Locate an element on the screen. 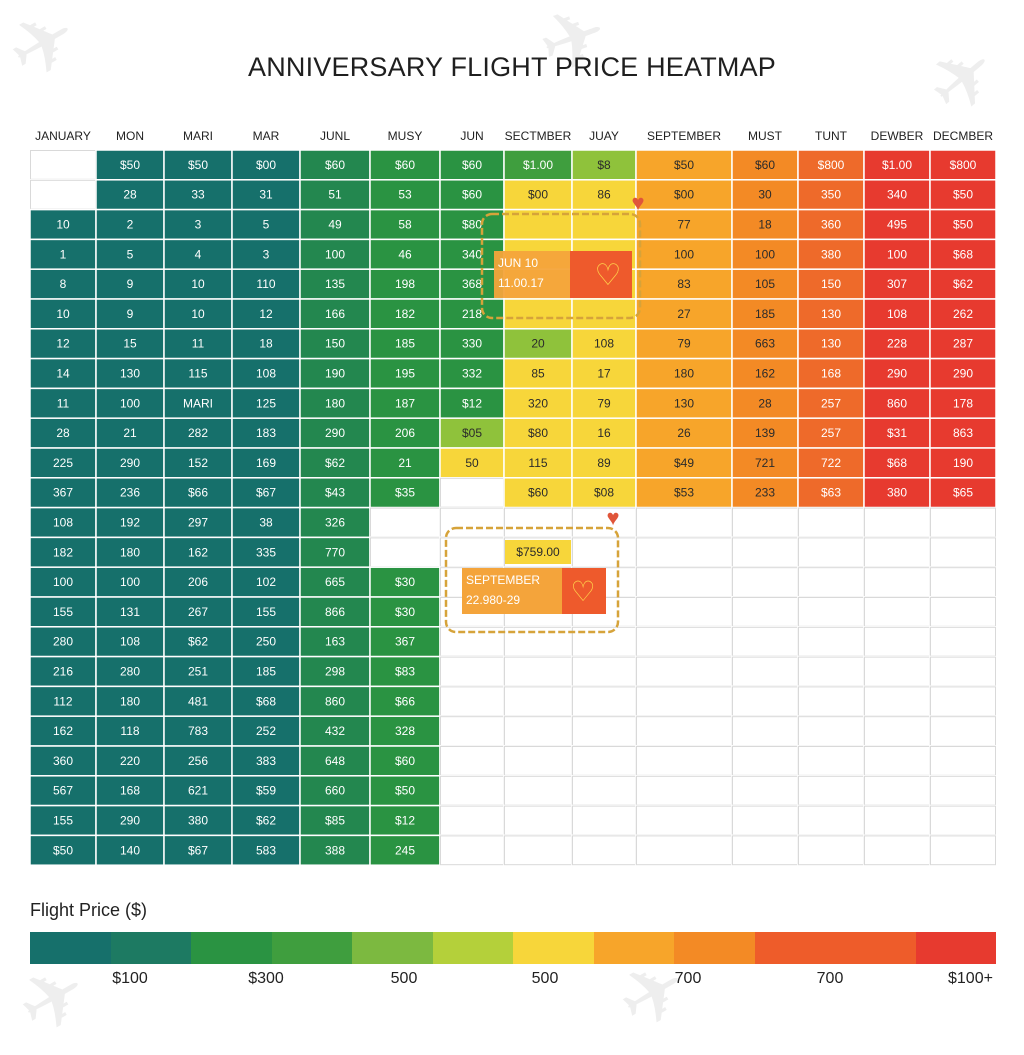 The image size is (1024, 1055). cell-value: 33 is located at coordinates (198, 195).